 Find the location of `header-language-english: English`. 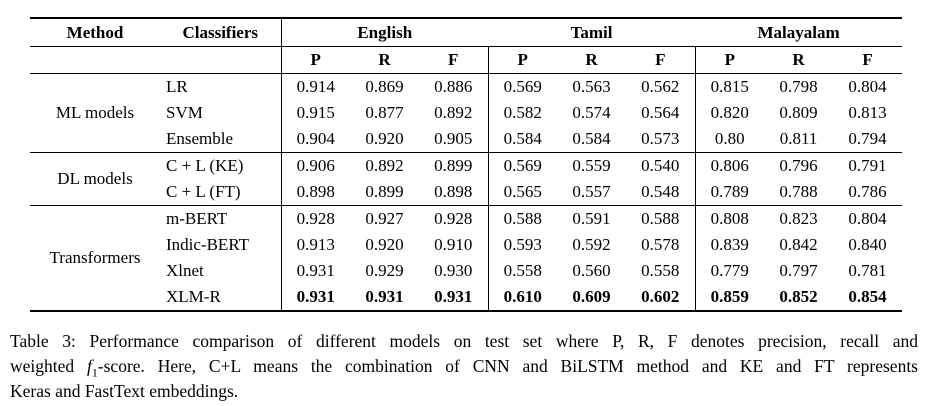

header-language-english: English is located at coordinates (384, 32).